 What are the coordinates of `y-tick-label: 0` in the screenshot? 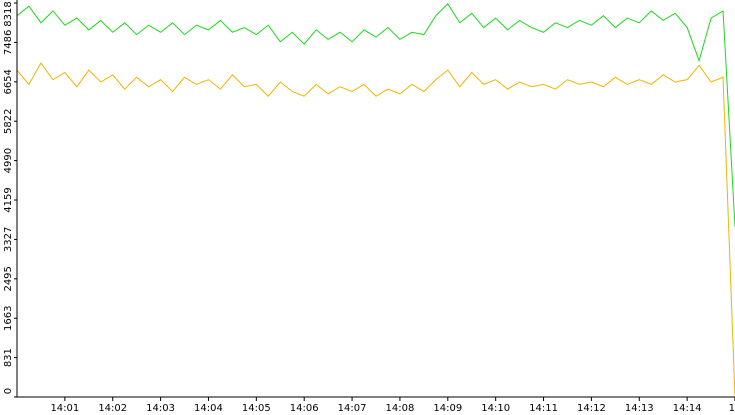 It's located at (8, 391).